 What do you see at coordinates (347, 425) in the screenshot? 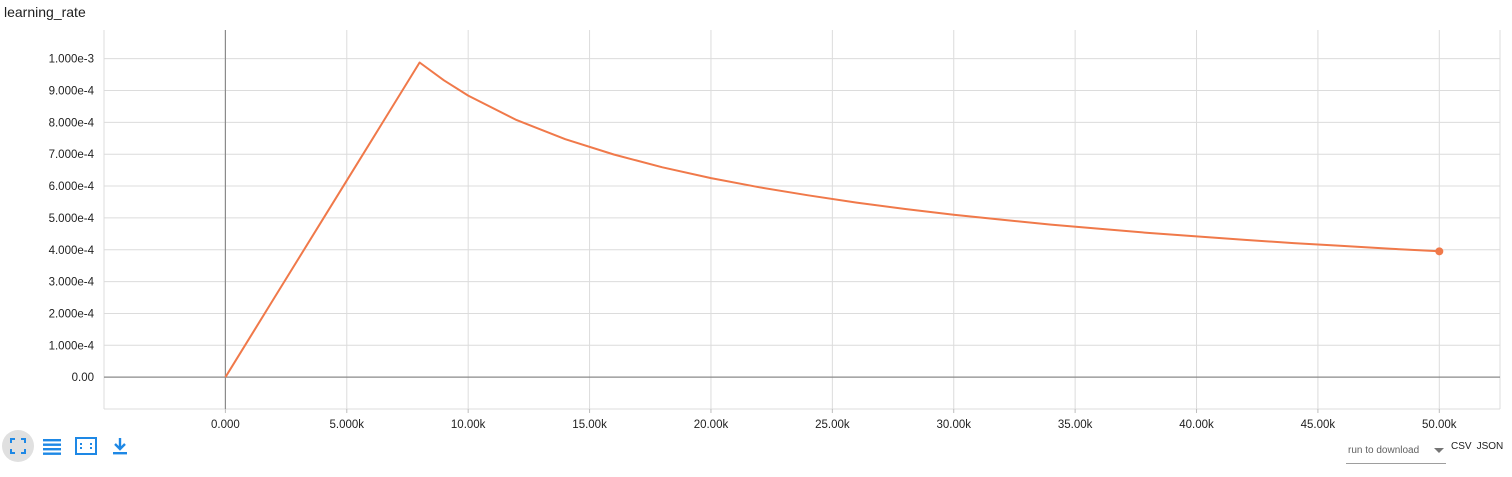
I see `x-tick-label: 5.000k` at bounding box center [347, 425].